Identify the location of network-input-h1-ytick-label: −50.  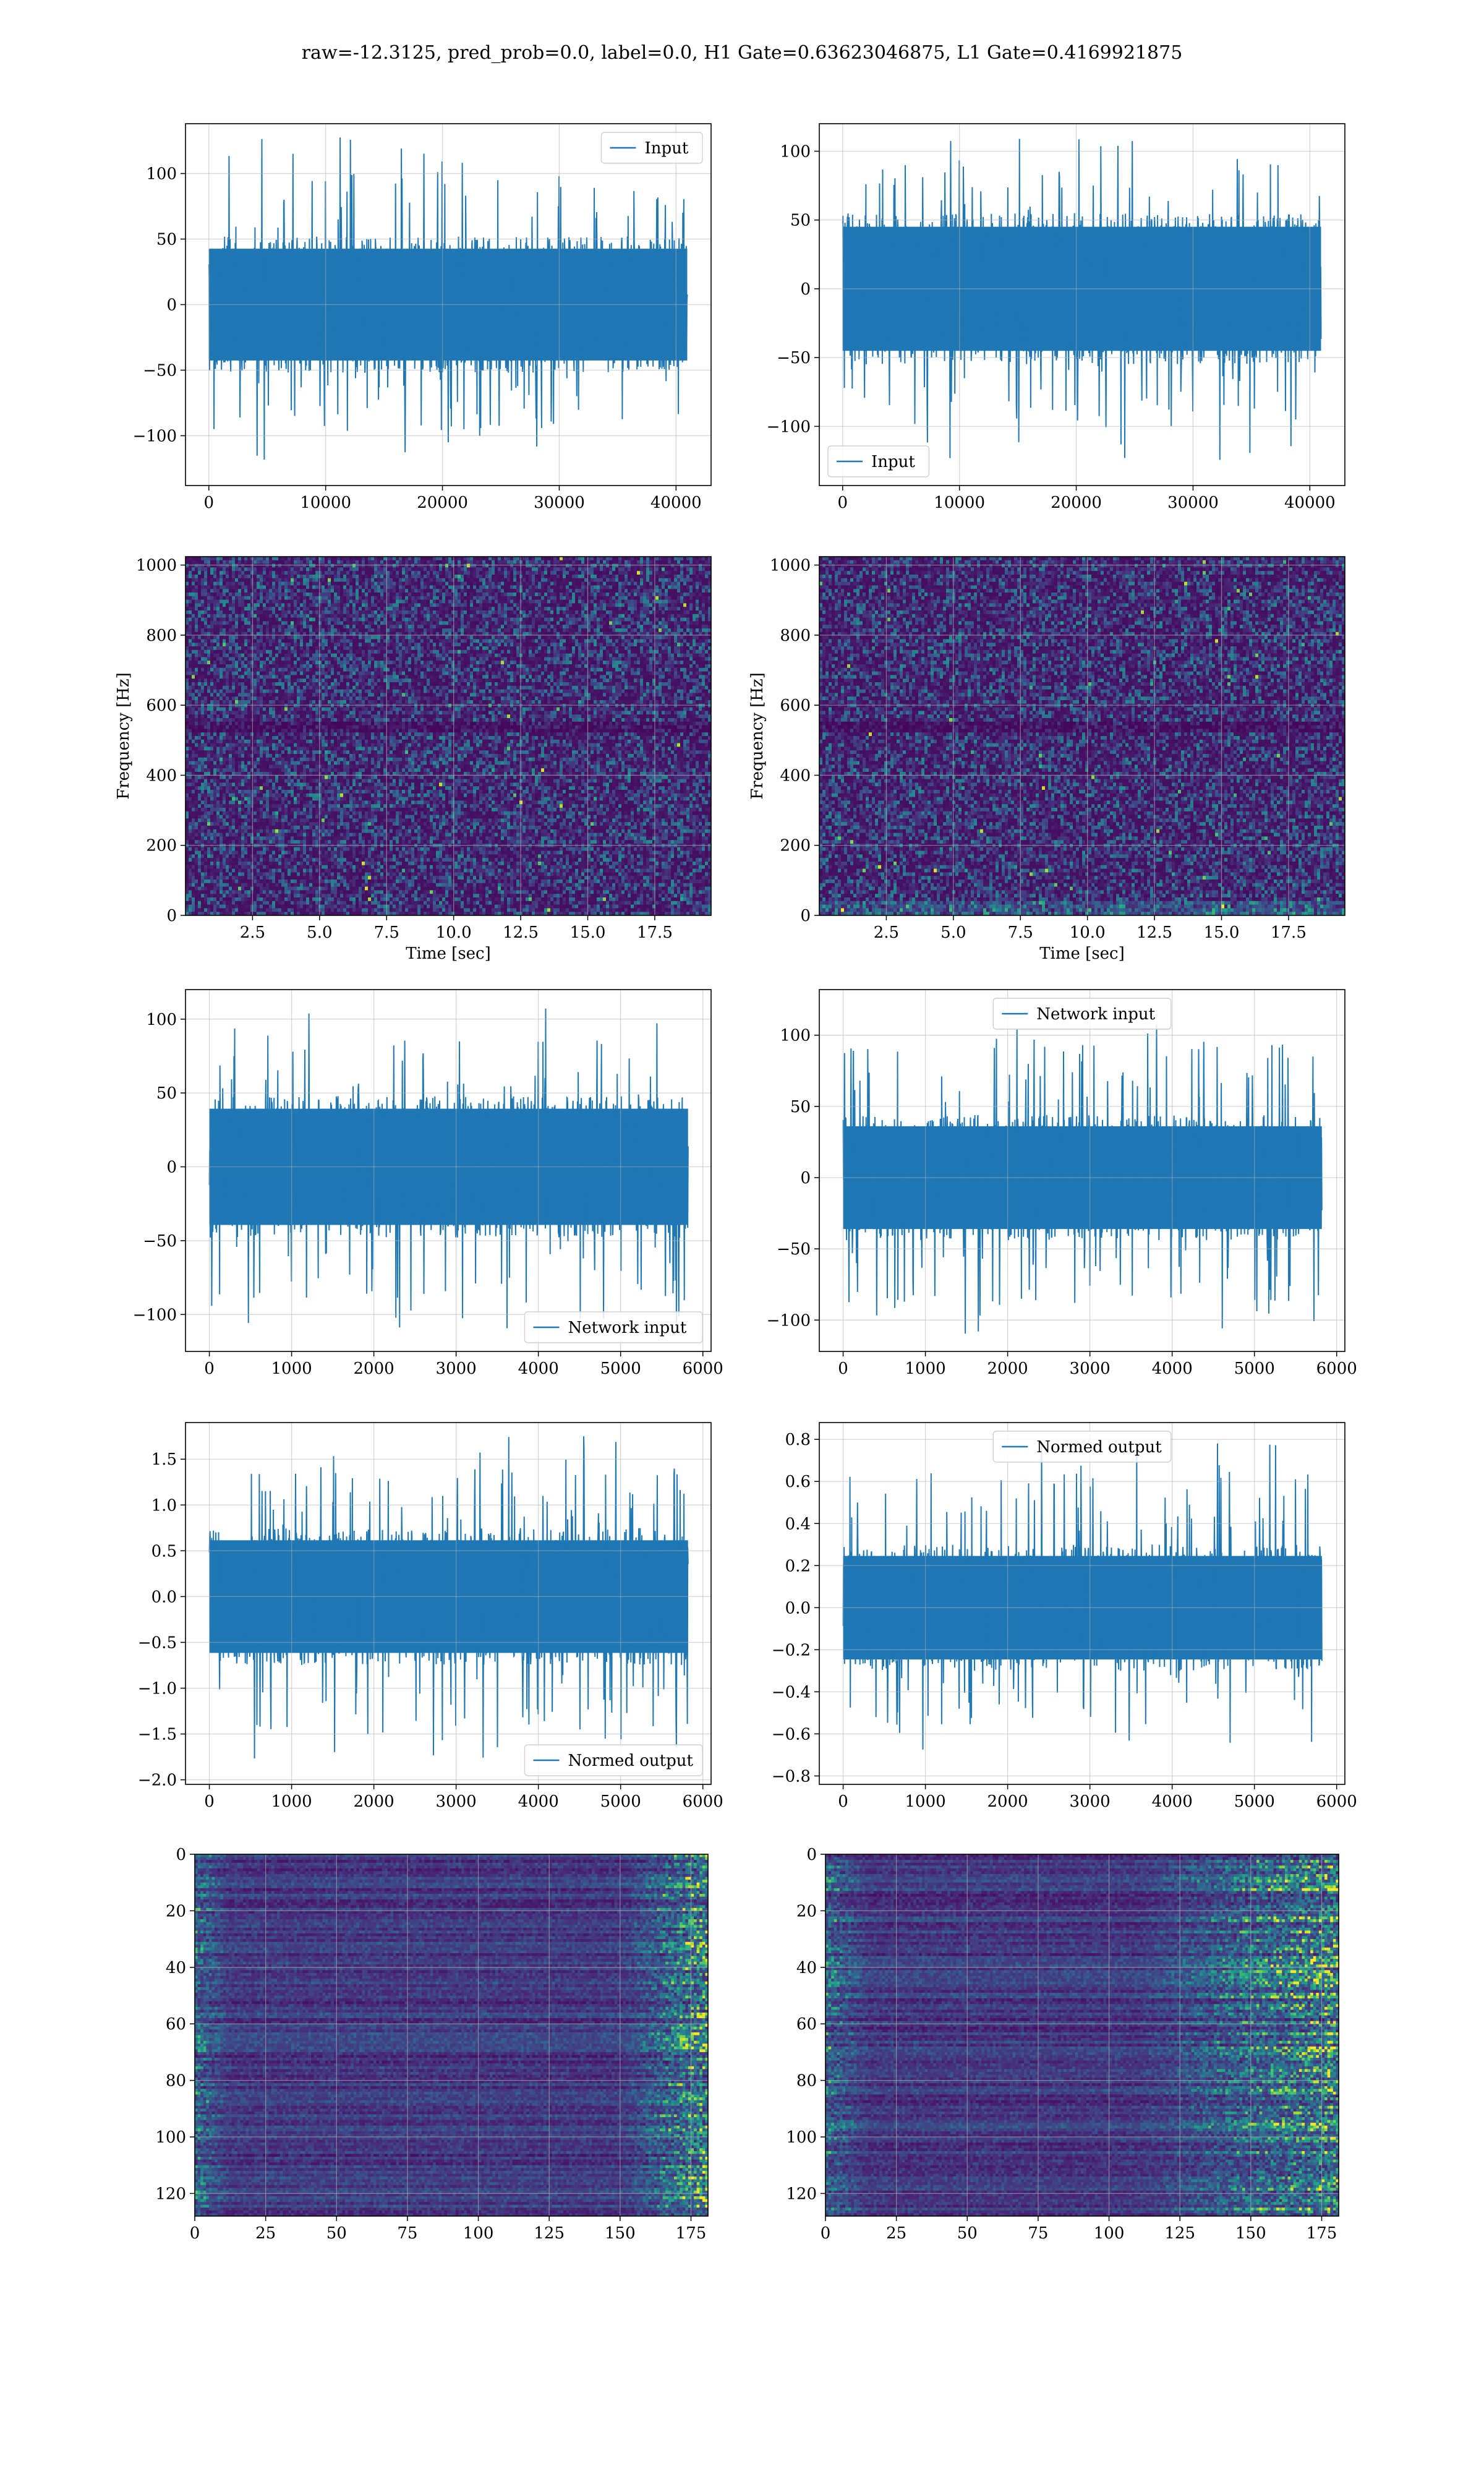
(160, 1241).